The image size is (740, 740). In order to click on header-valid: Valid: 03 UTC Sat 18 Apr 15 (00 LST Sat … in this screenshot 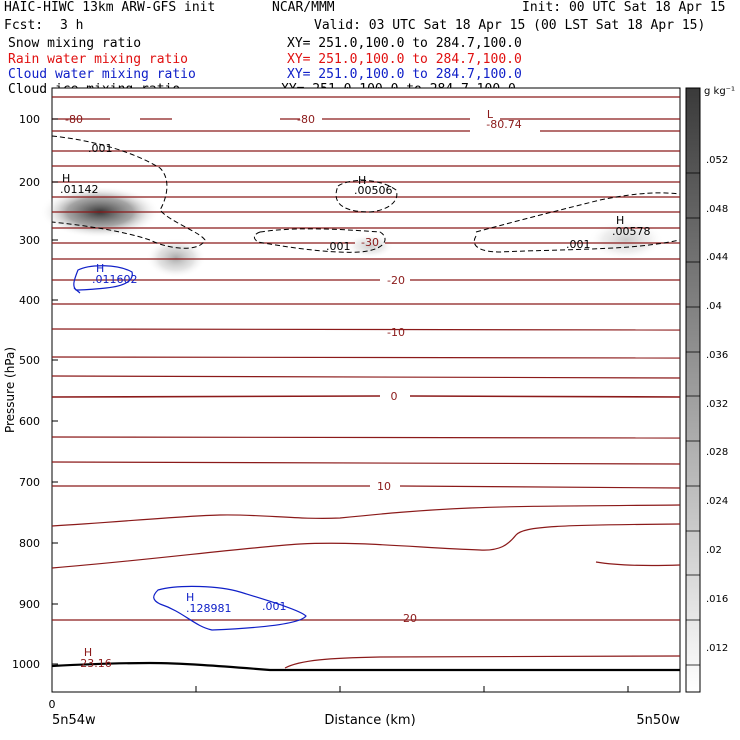, I will do `click(510, 25)`.